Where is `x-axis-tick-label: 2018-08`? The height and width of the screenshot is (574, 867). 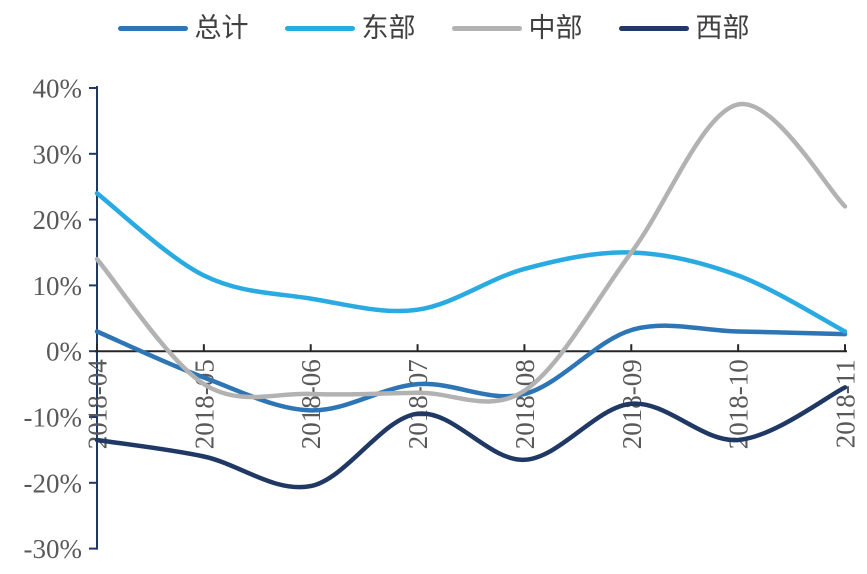
x-axis-tick-label: 2018-08 is located at coordinates (525, 404).